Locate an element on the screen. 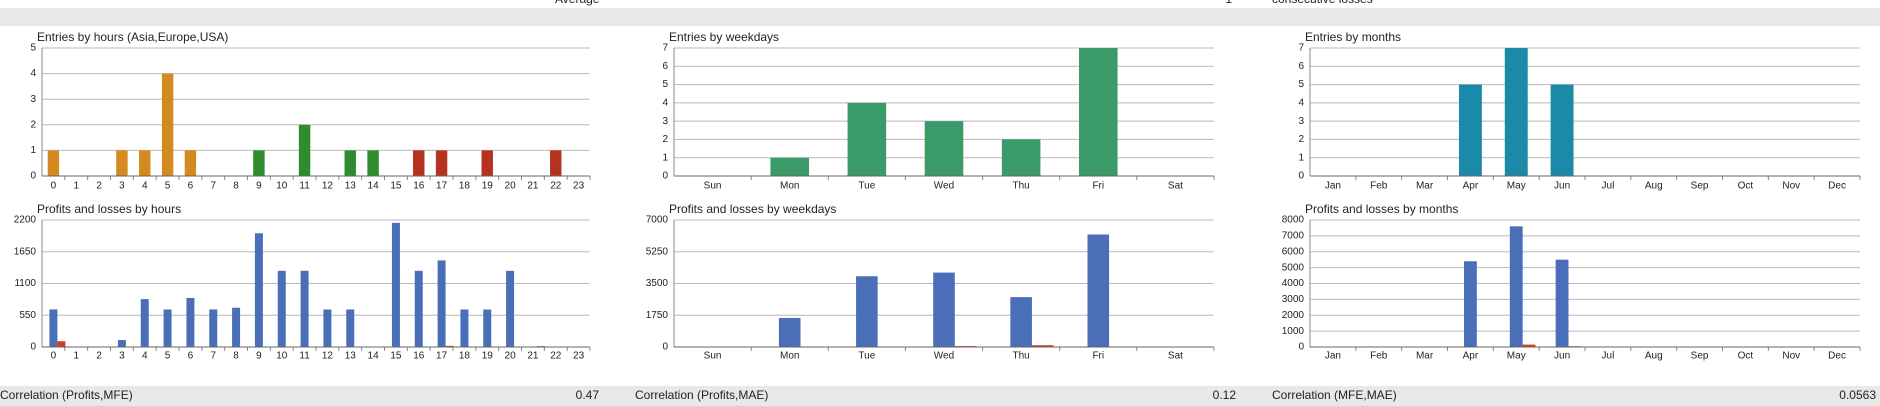 The width and height of the screenshot is (1880, 406). x-tick-label: 13 is located at coordinates (351, 356).